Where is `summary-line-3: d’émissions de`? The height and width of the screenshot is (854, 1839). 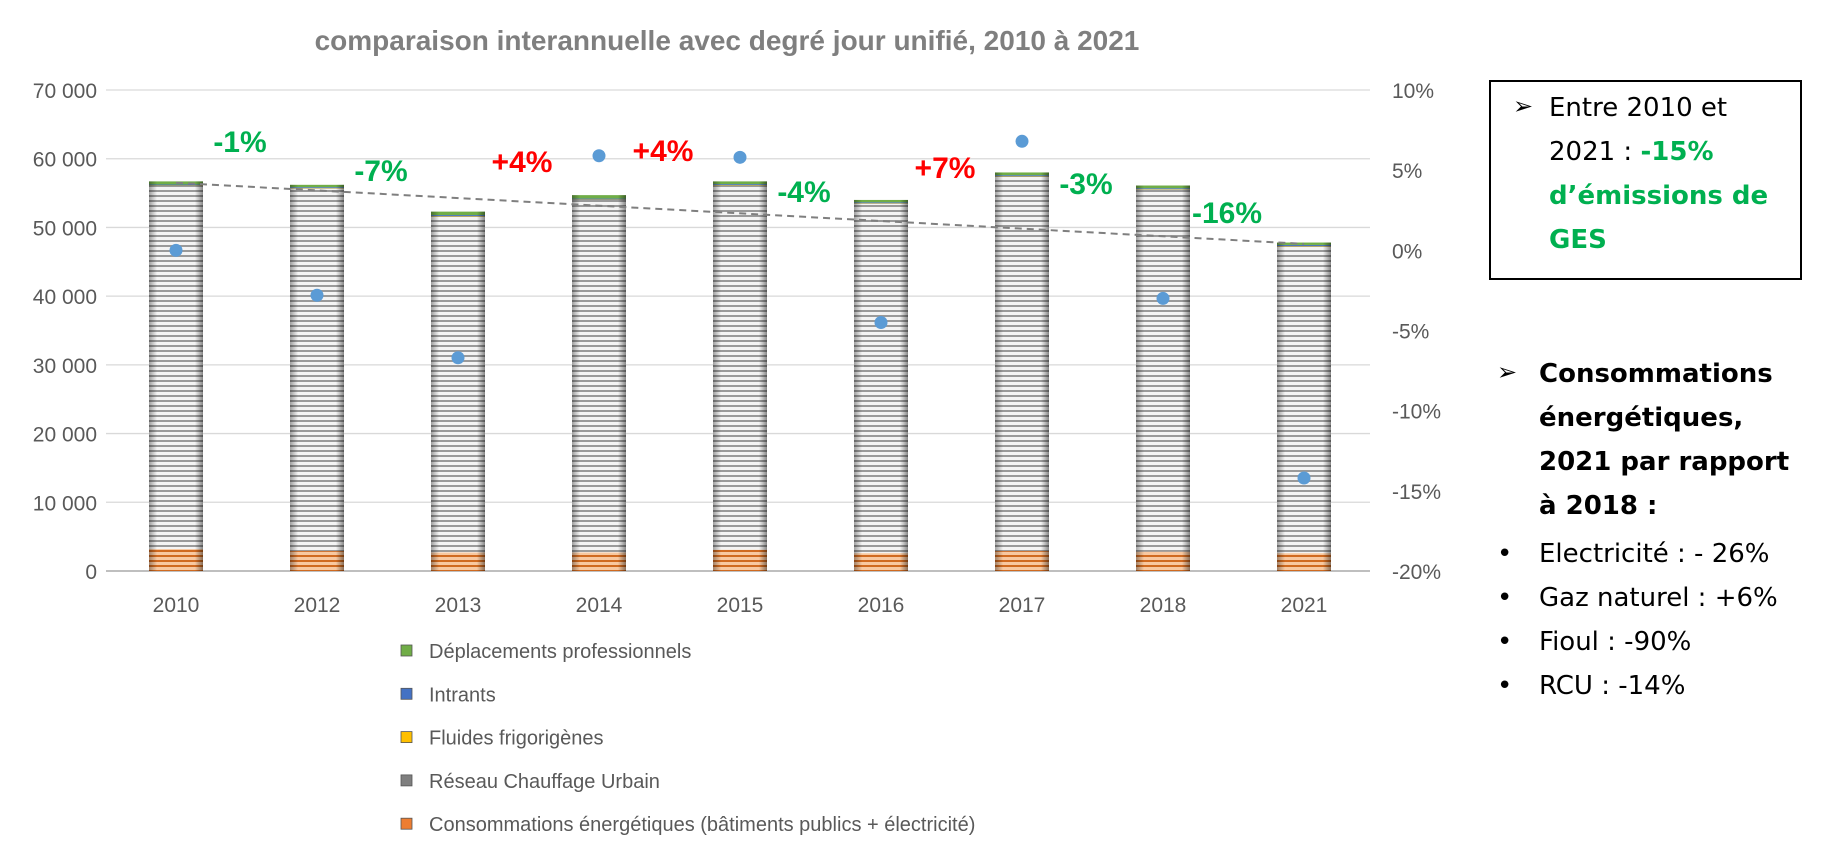 summary-line-3: d’émissions de is located at coordinates (1659, 196).